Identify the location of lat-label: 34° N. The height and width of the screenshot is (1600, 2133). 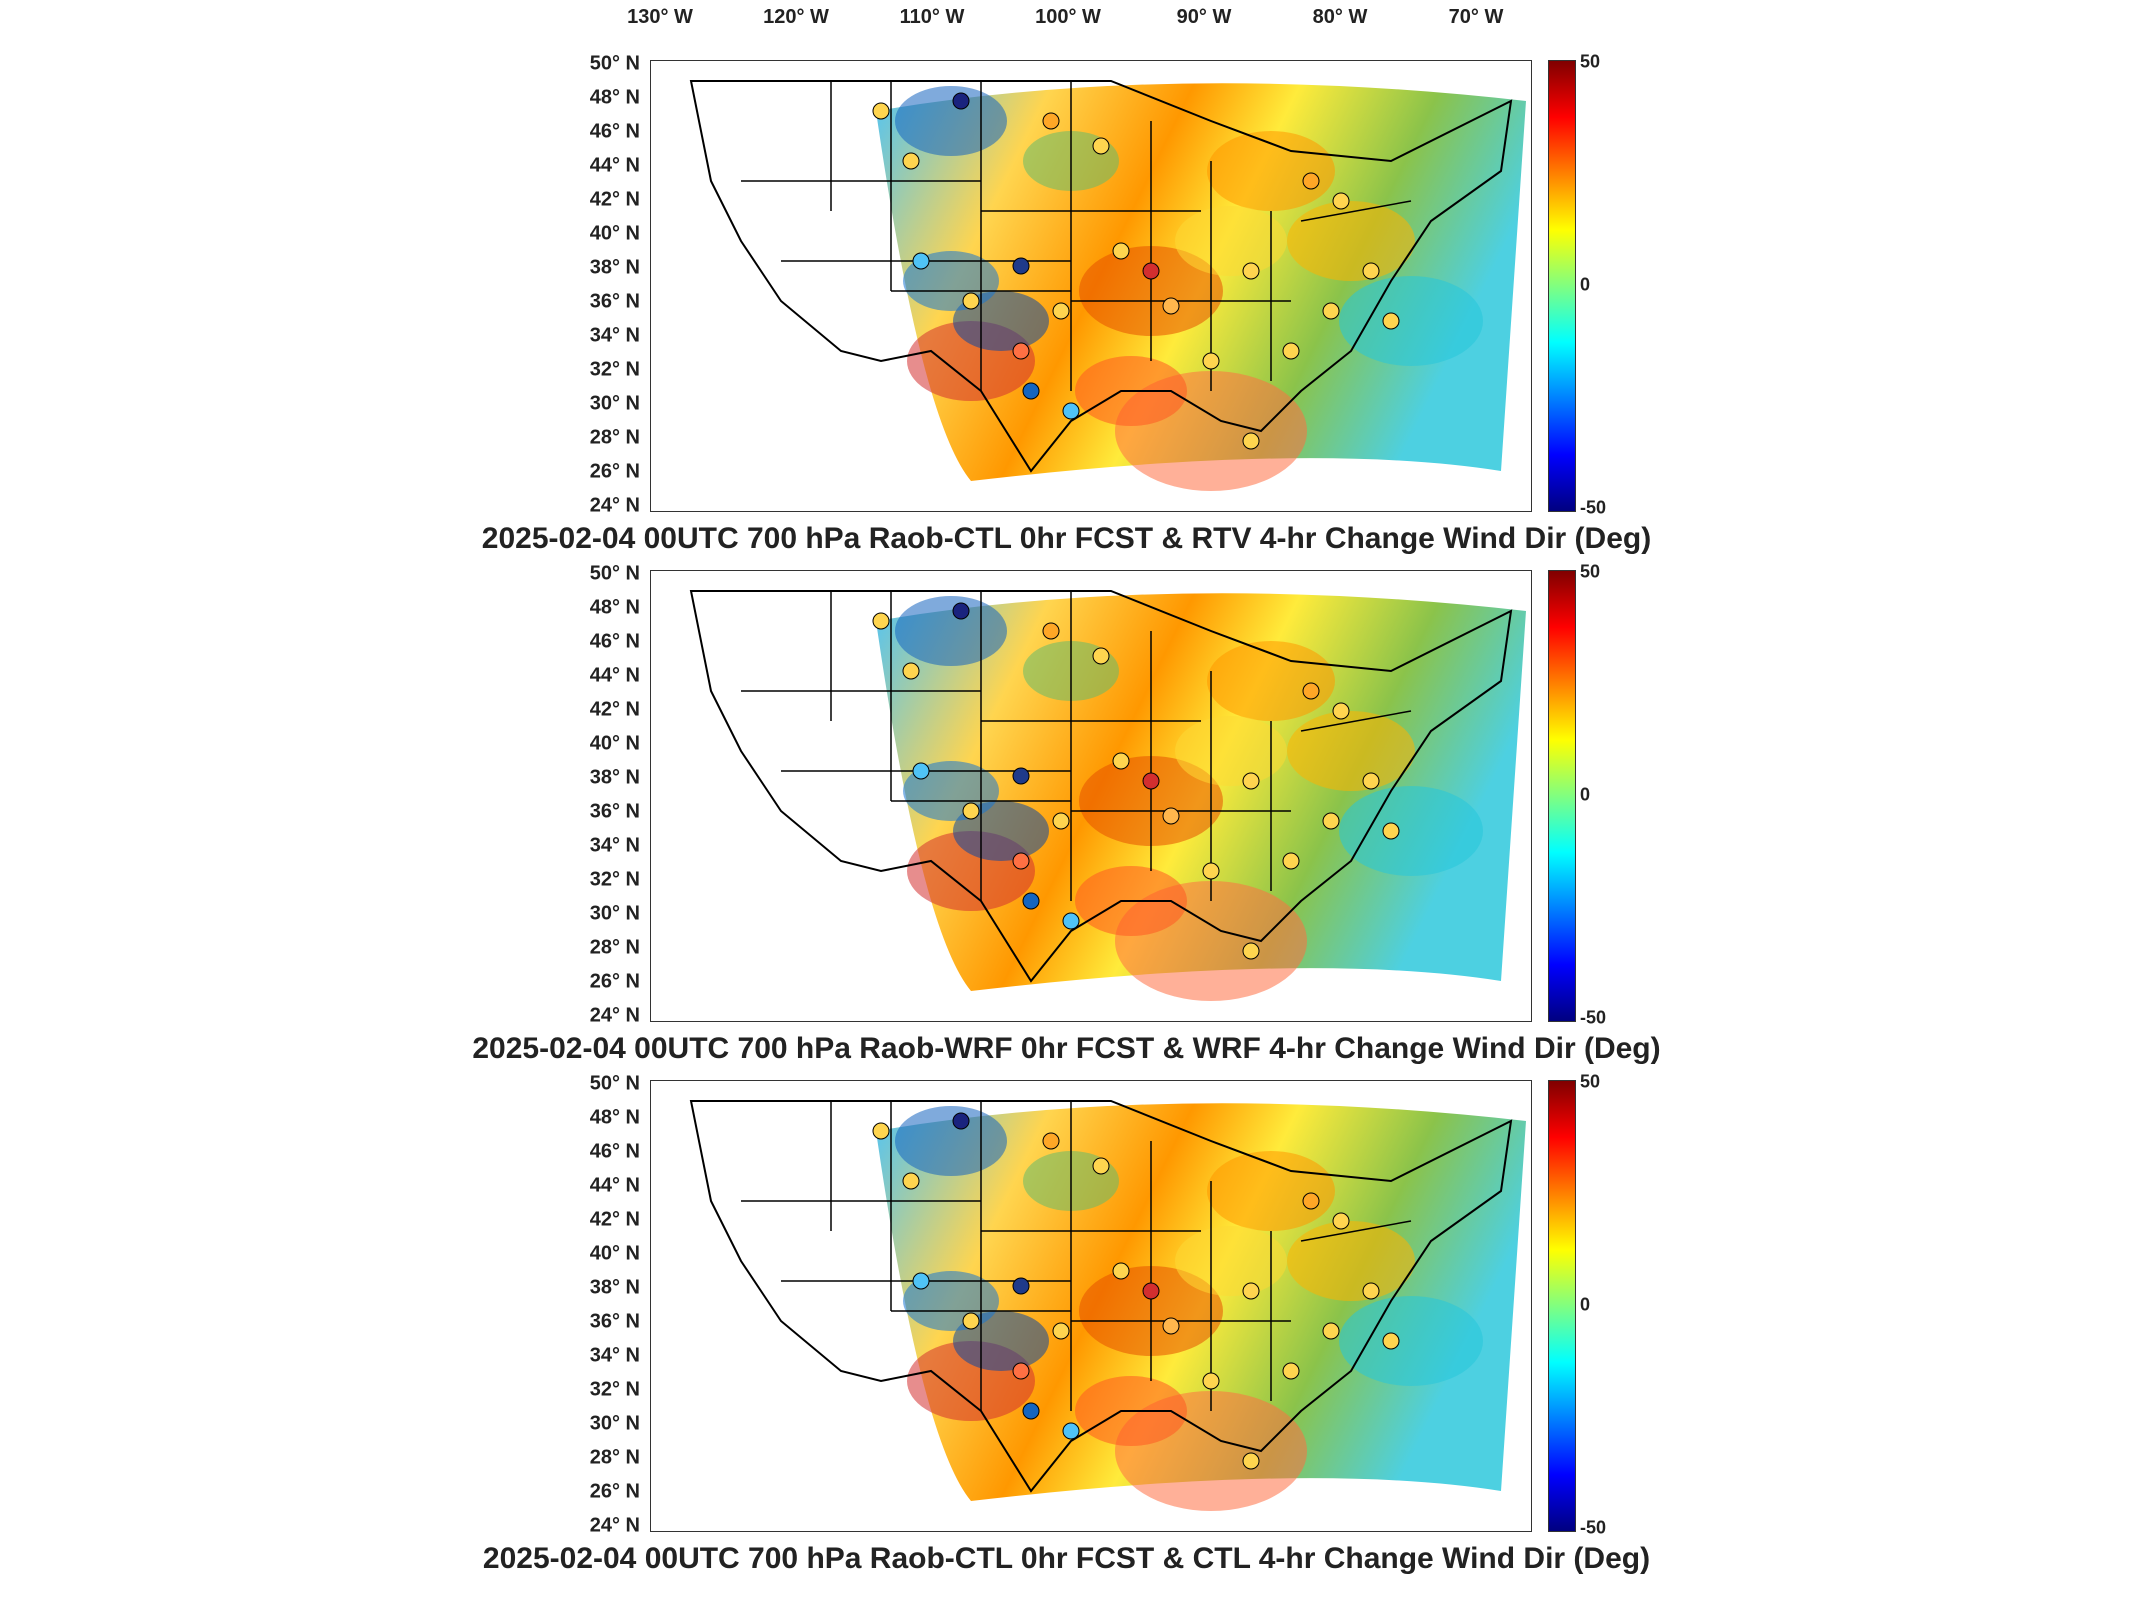
(614, 1355).